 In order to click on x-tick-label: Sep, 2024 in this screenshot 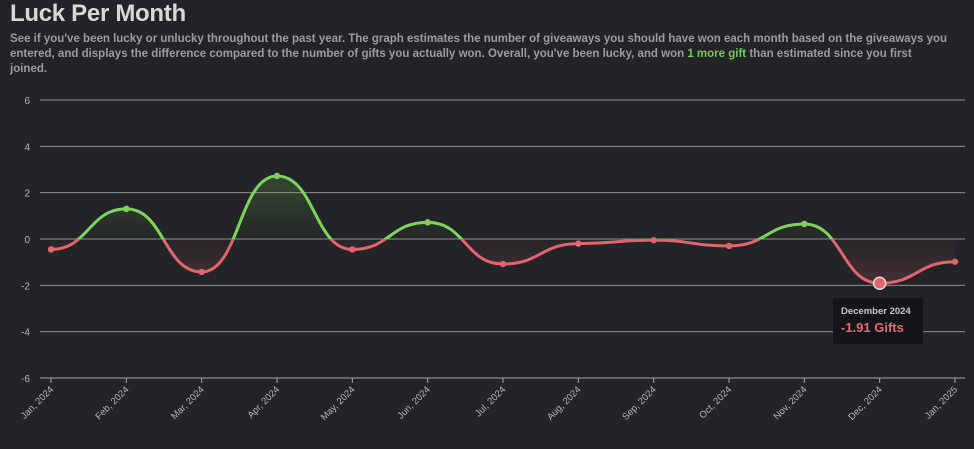, I will do `click(639, 403)`.